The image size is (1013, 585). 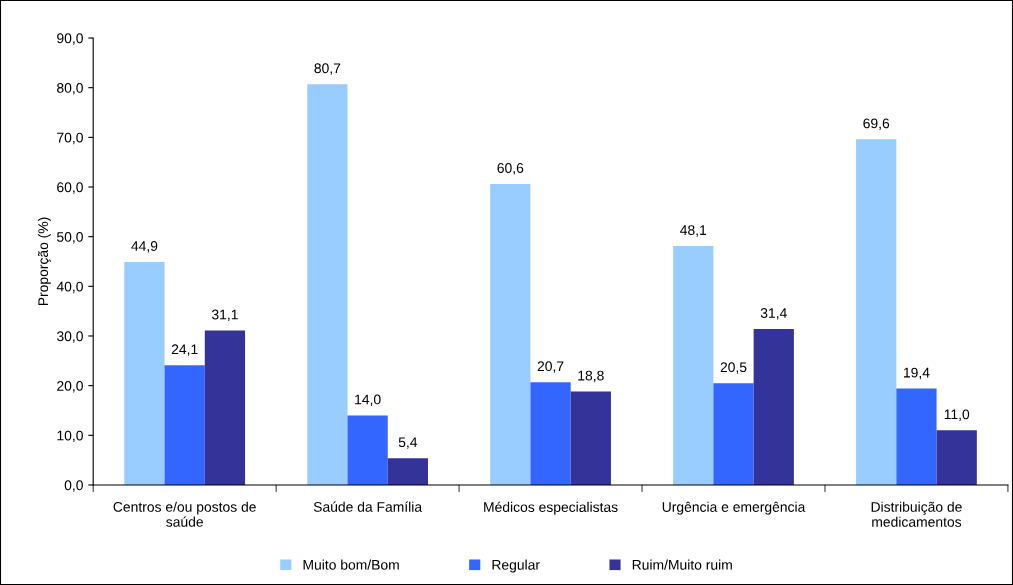 What do you see at coordinates (591, 376) in the screenshot?
I see `data-label: 18,8` at bounding box center [591, 376].